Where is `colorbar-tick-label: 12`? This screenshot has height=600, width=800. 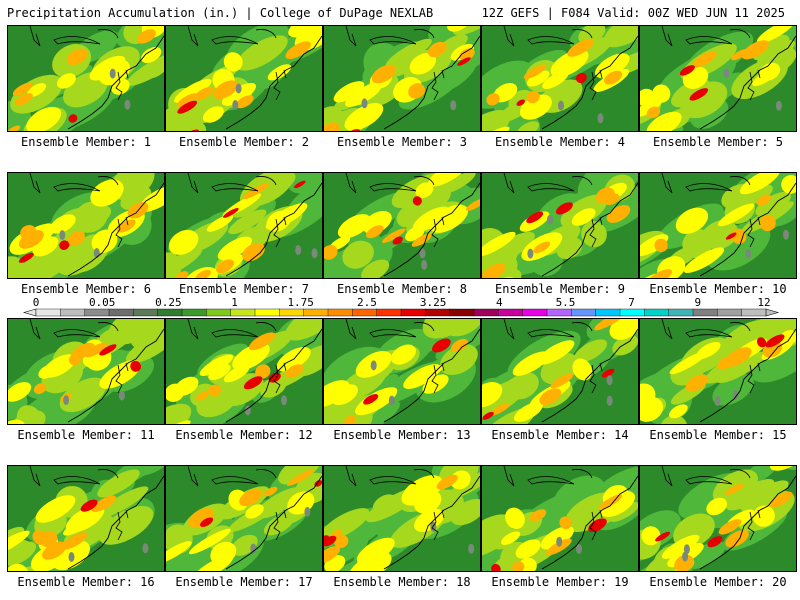
colorbar-tick-label: 12 is located at coordinates (763, 302).